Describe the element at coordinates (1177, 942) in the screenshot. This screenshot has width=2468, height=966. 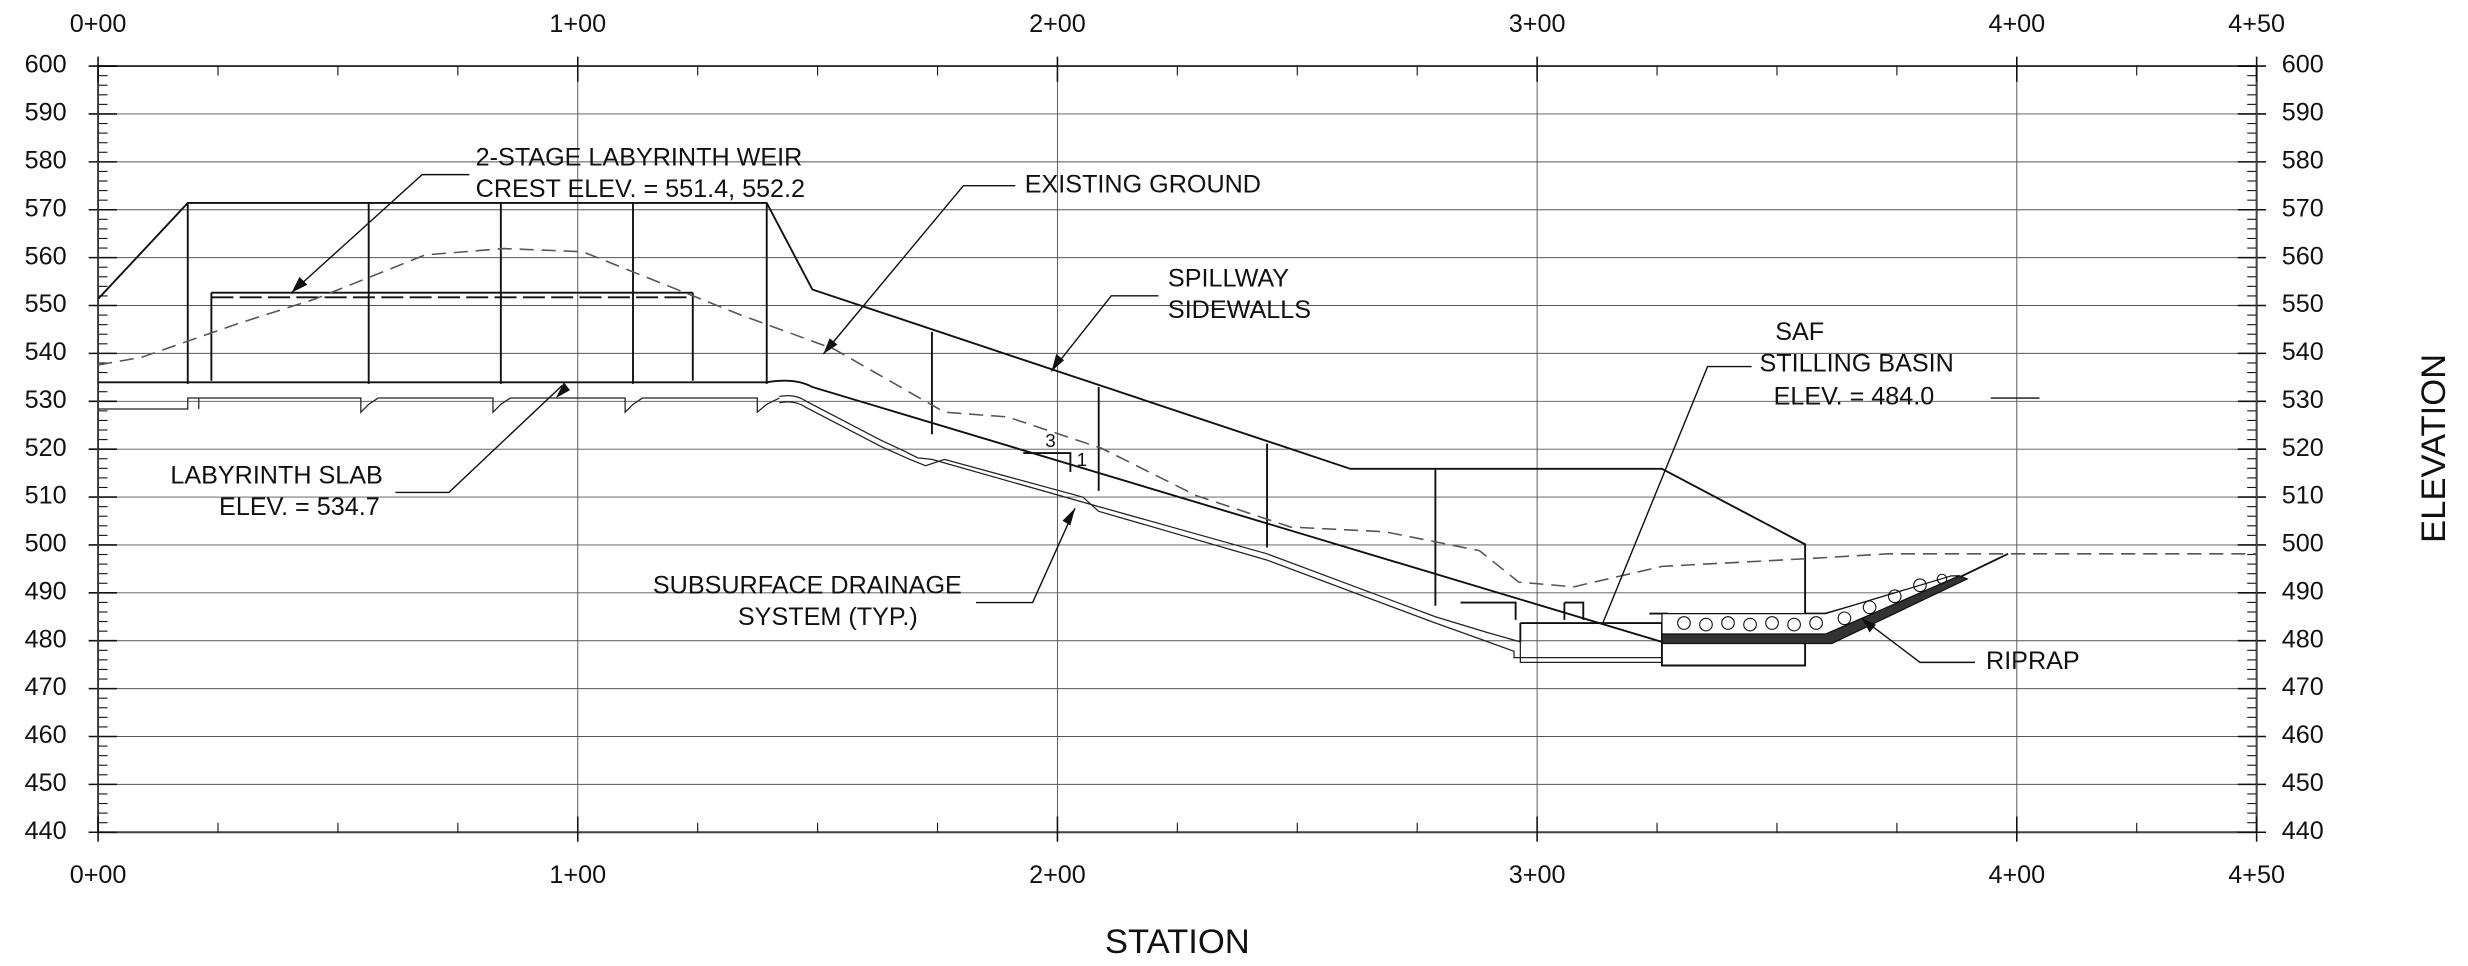
I see `x-axis-title: STATION` at that location.